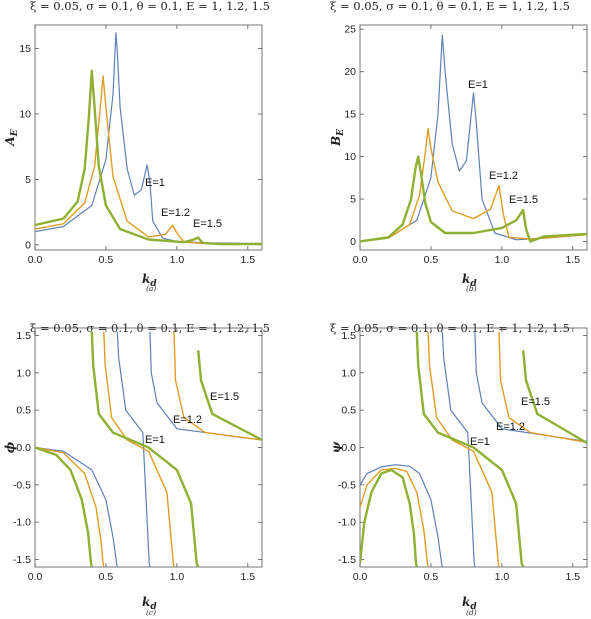 Image resolution: width=591 pixels, height=619 pixels. What do you see at coordinates (337, 138) in the screenshot?
I see `y-axis-label: BE` at bounding box center [337, 138].